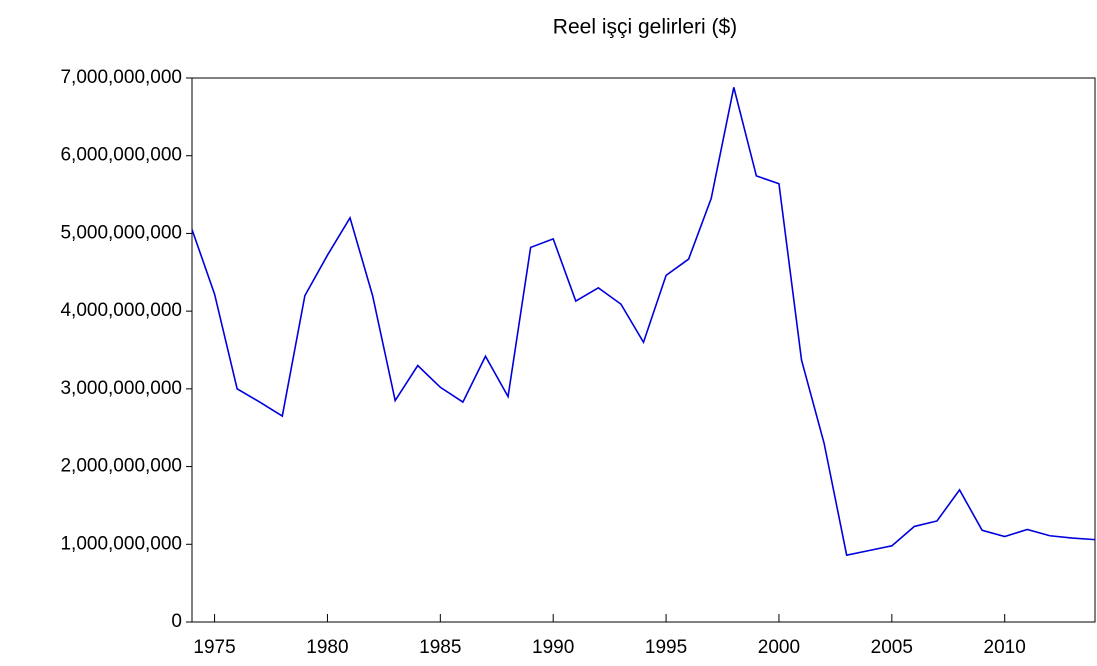  Describe the element at coordinates (779, 647) in the screenshot. I see `x-tick-label: 2000` at that location.